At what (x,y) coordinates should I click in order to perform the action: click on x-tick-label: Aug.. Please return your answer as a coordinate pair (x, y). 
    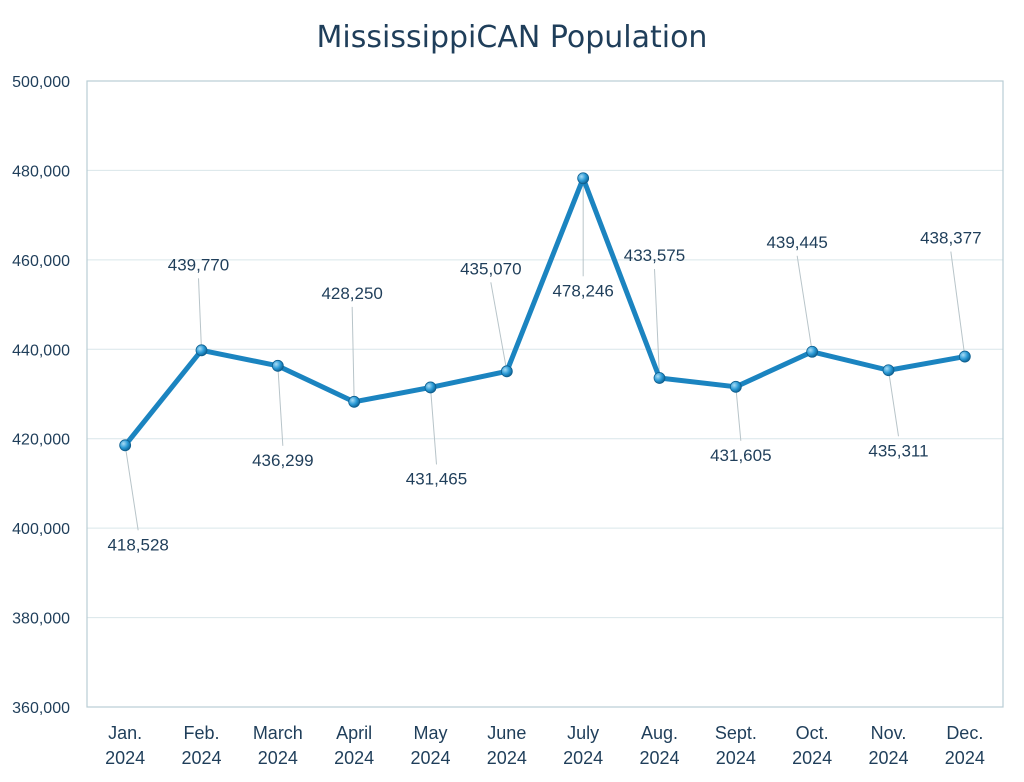
    Looking at the image, I should click on (659, 733).